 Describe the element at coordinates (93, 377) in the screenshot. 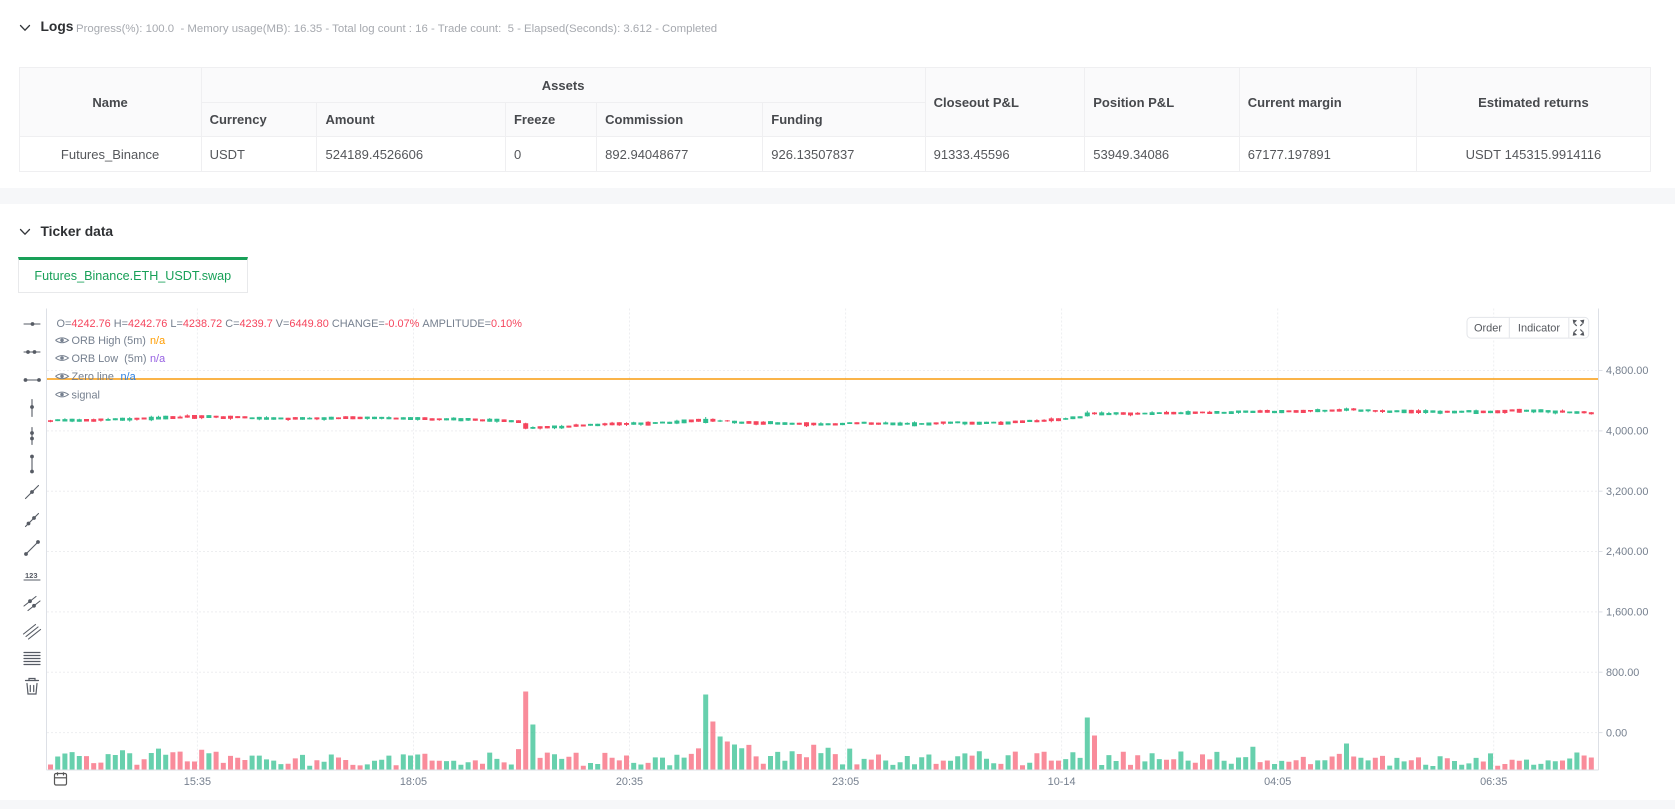

I see `svg-text: Zero line` at that location.